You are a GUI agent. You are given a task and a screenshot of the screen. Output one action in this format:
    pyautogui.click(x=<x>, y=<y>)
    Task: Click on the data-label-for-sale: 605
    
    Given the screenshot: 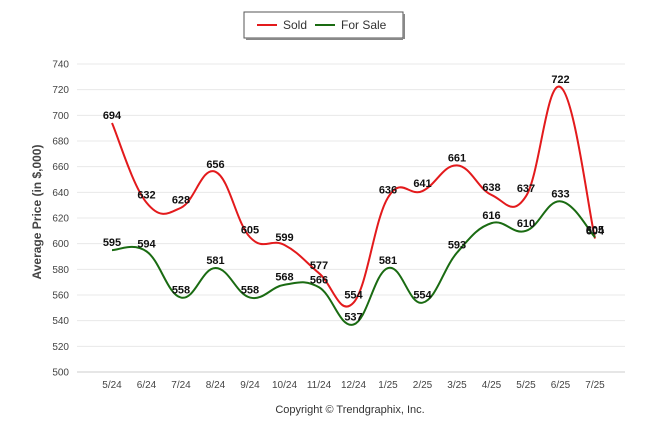 What is the action you would take?
    pyautogui.click(x=595, y=230)
    